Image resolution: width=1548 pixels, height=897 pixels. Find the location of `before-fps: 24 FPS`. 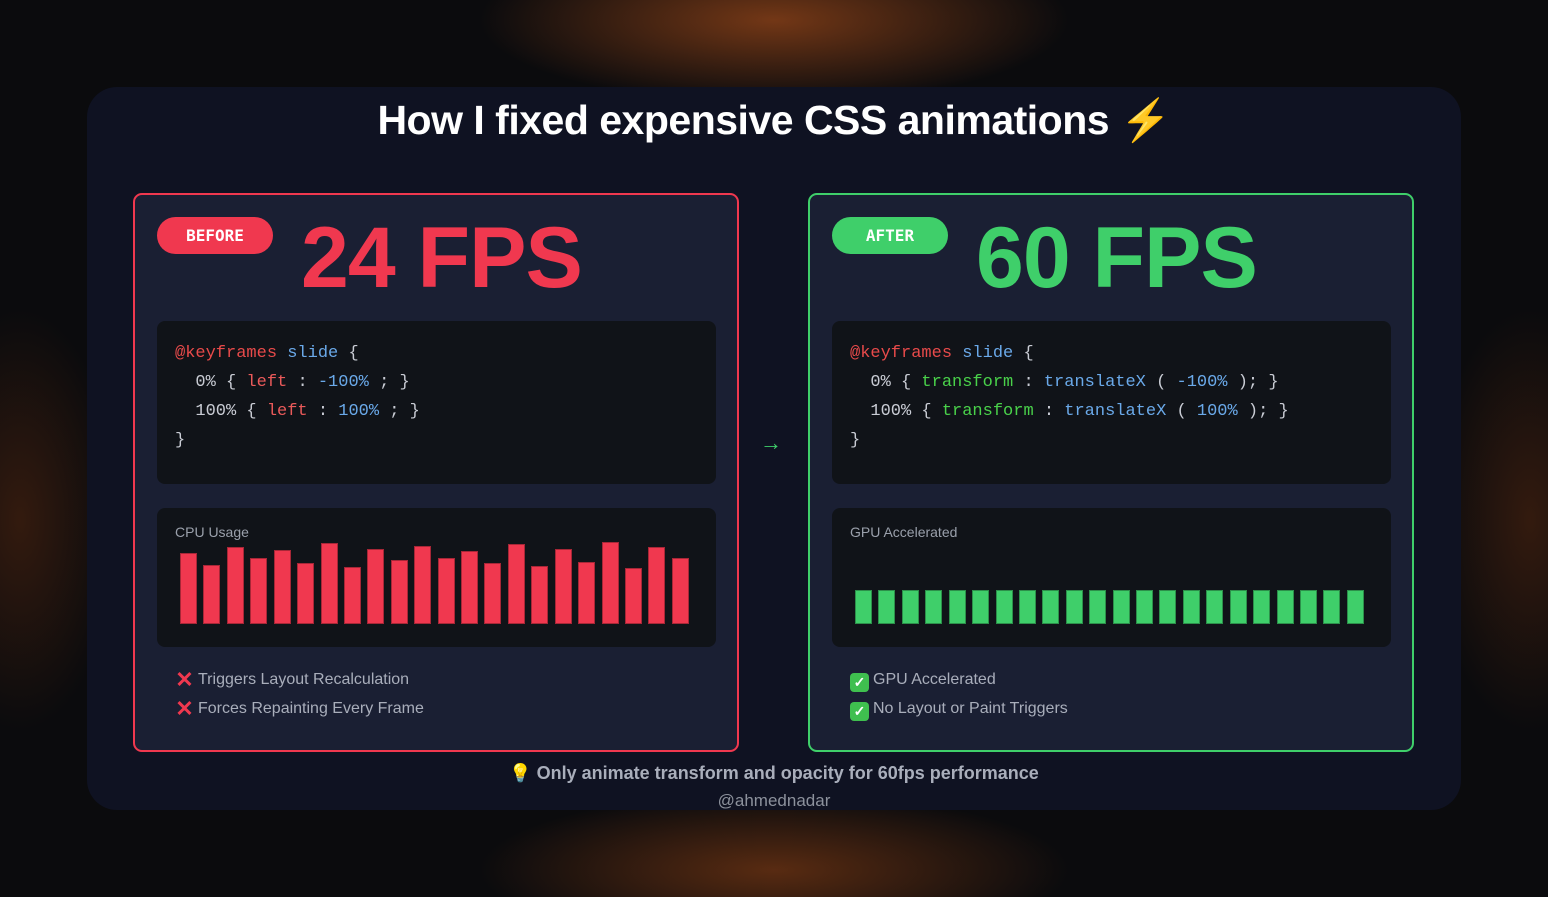

before-fps: 24 FPS is located at coordinates (442, 258).